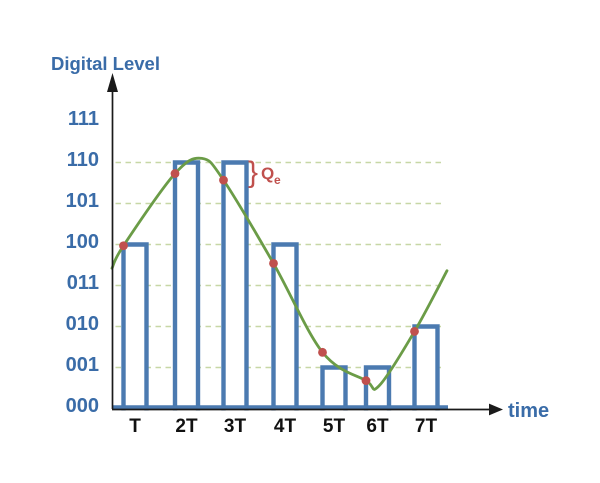 This screenshot has height=483, width=600. What do you see at coordinates (235, 426) in the screenshot?
I see `x-tick-label-3T: 3T` at bounding box center [235, 426].